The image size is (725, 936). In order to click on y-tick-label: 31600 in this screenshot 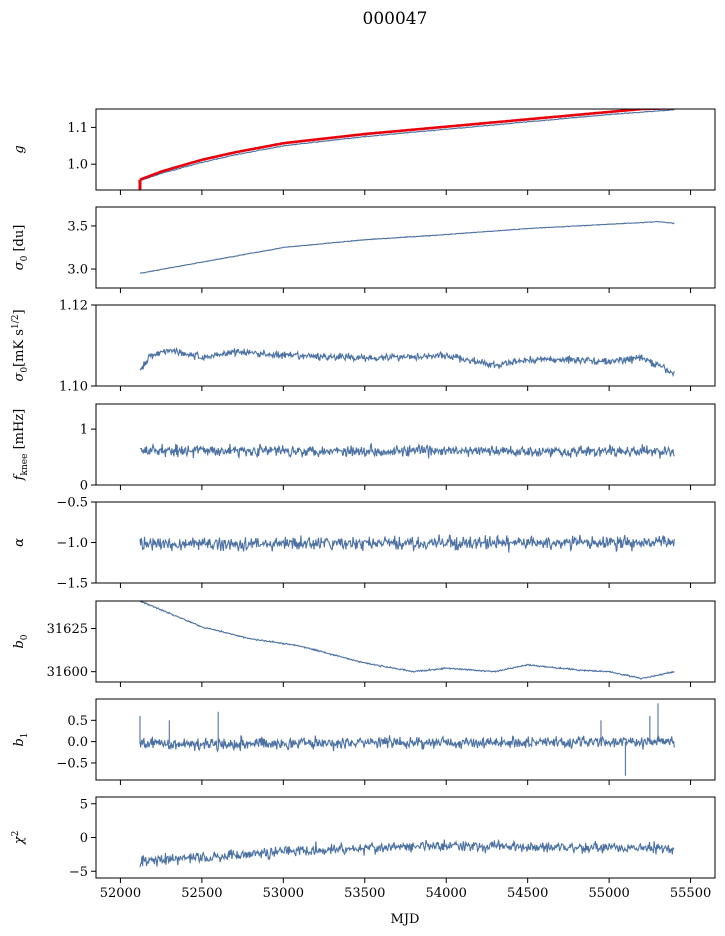, I will do `click(67, 672)`.